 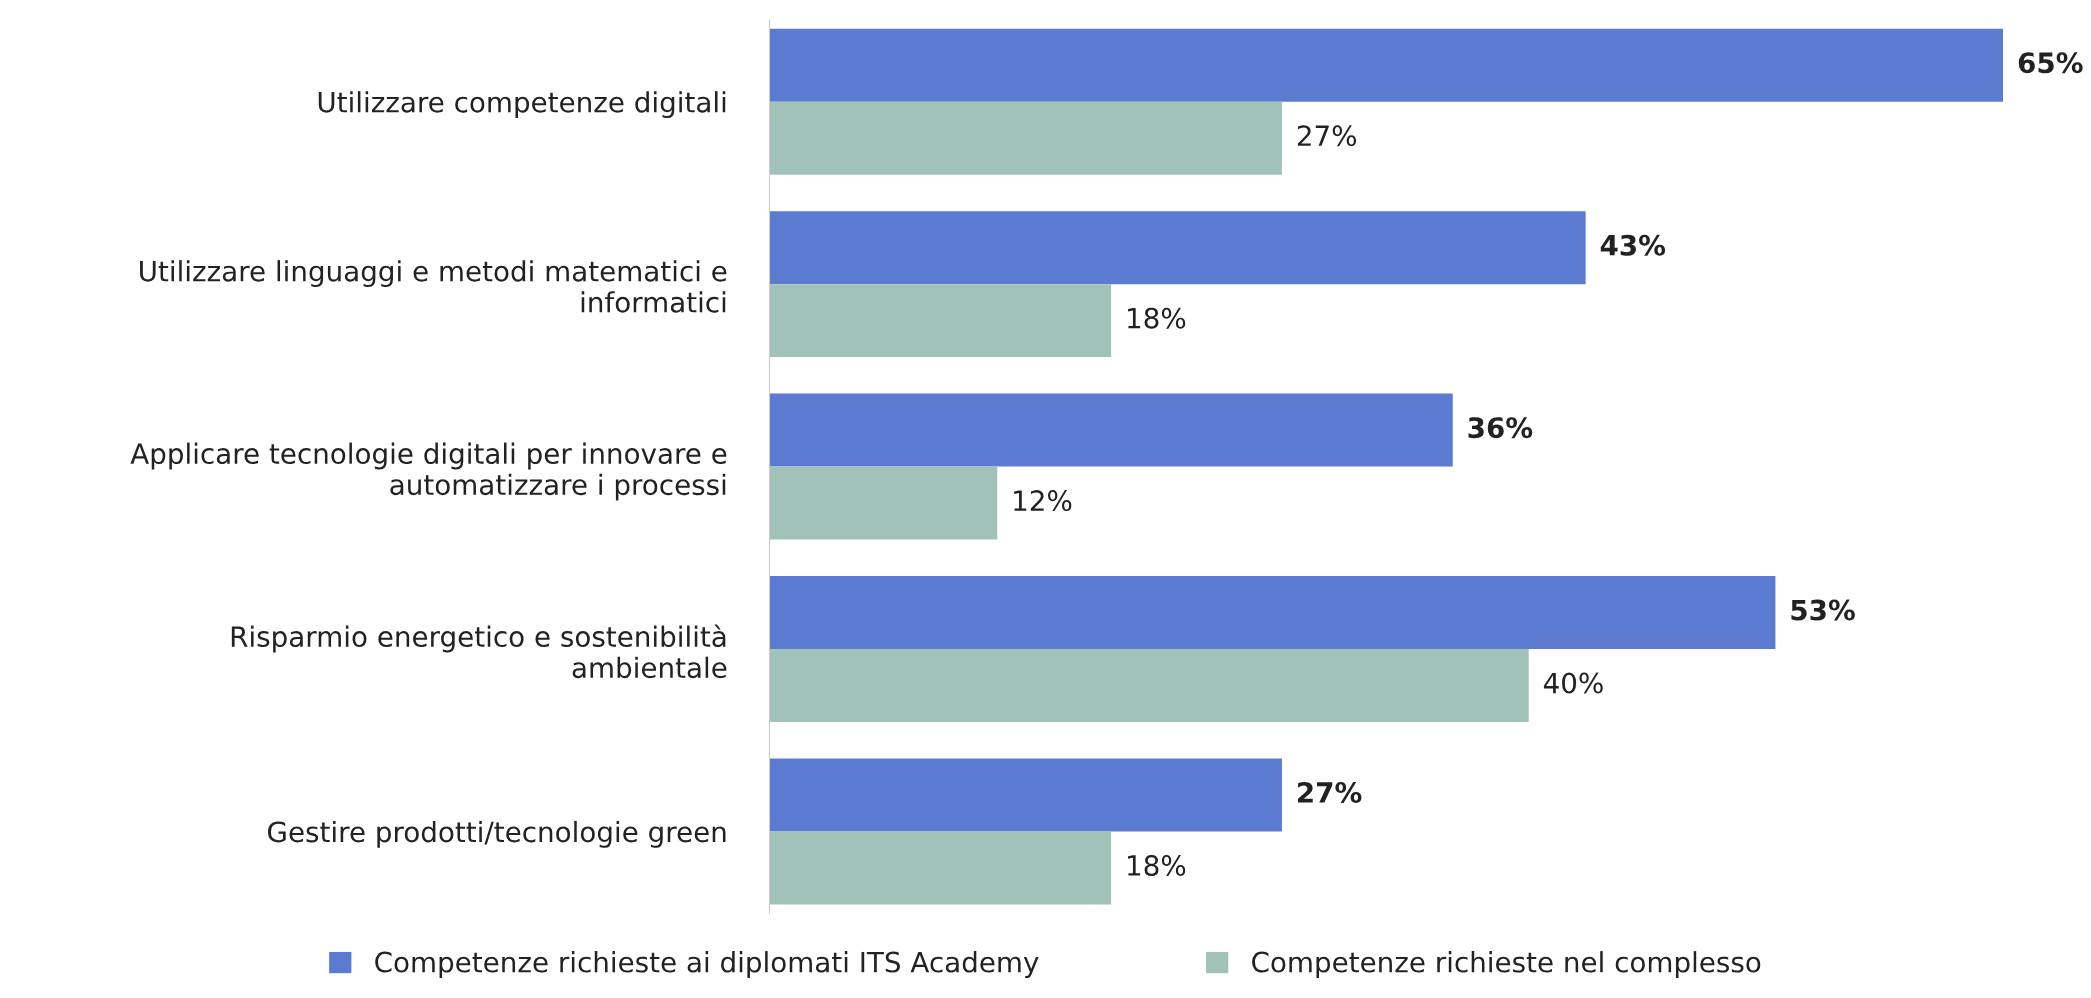 I want to click on y-tick-label: Gestire prodotti/tecnologie green, so click(x=497, y=834).